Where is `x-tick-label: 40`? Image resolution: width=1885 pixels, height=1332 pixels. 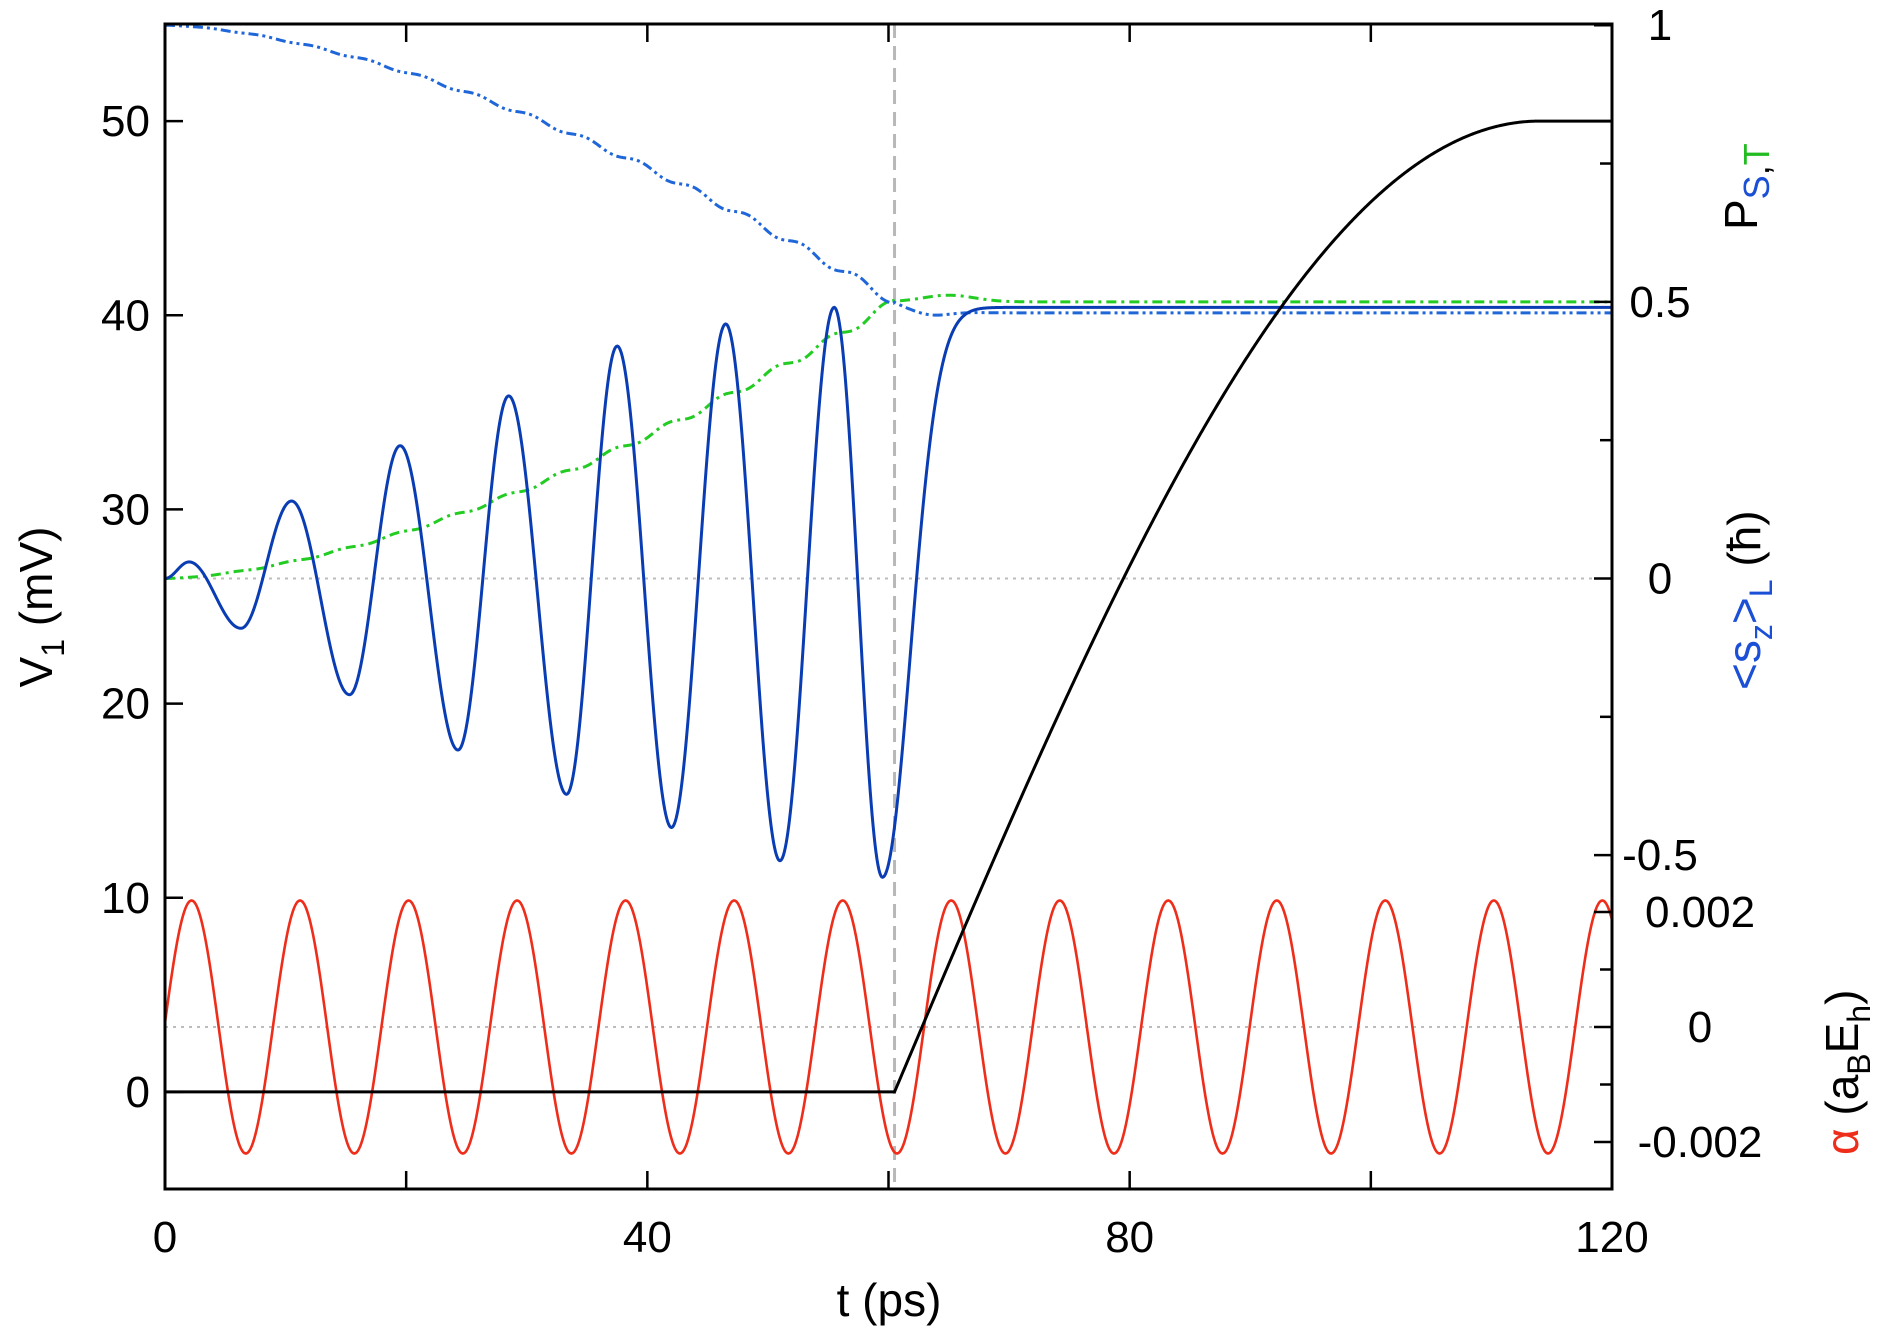
x-tick-label: 40 is located at coordinates (647, 1237).